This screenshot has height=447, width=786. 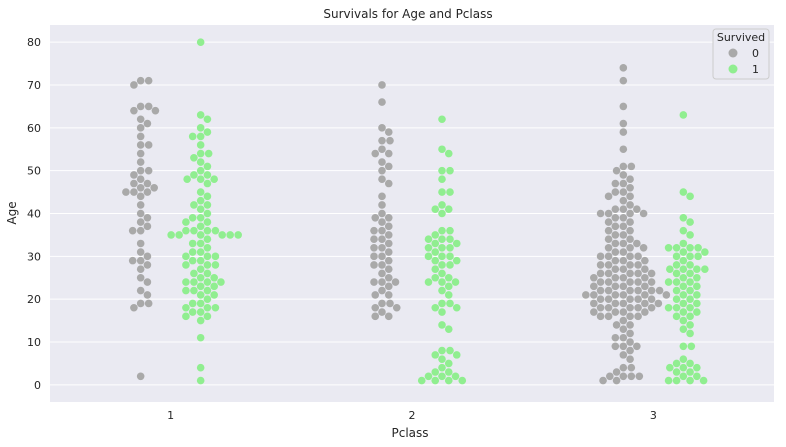 I want to click on y-tick-label: 80, so click(x=34, y=42).